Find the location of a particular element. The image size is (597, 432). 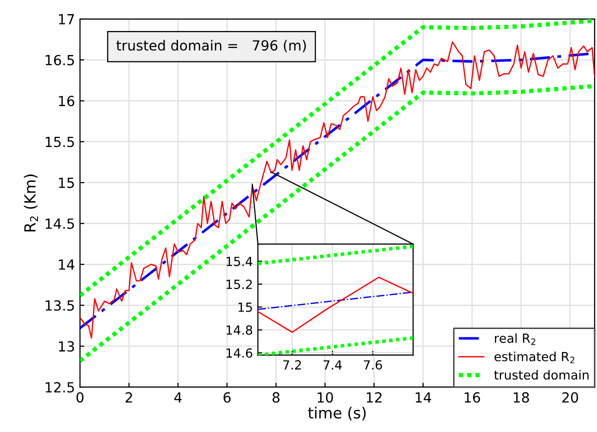

y-tick-label: 16.5 is located at coordinates (60, 60).